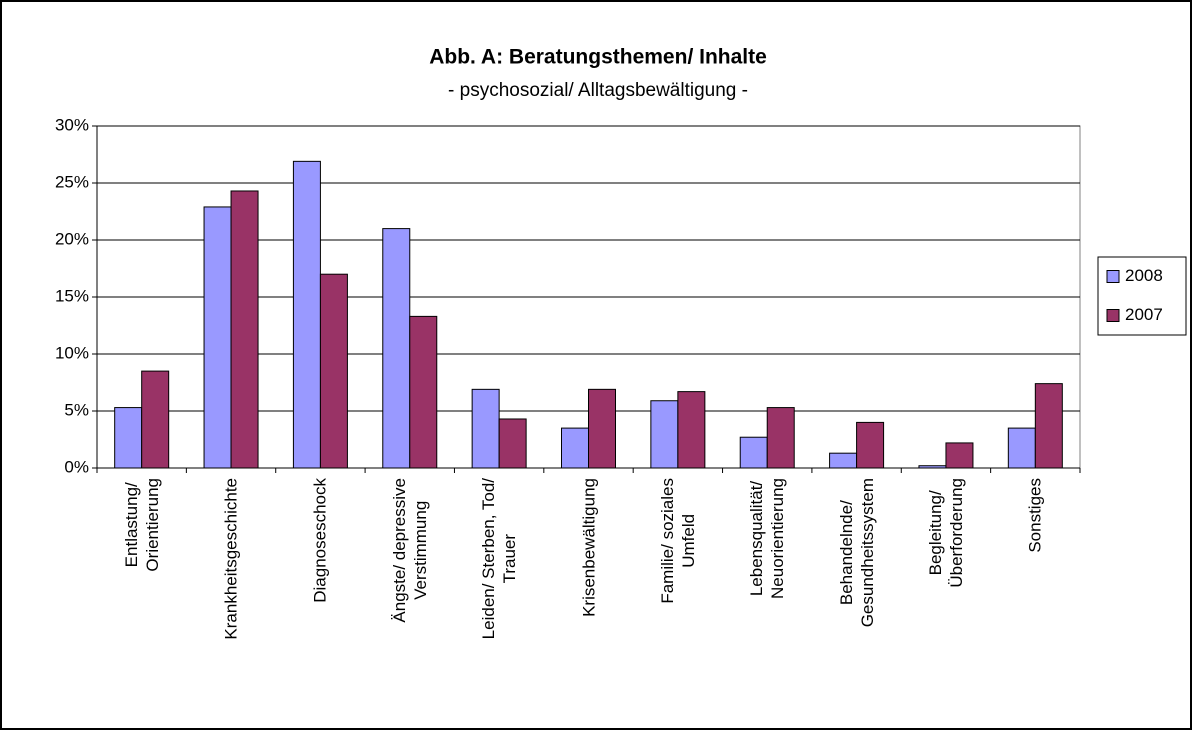  I want to click on x-tick-label-text: Sonstiges, so click(1035, 515).